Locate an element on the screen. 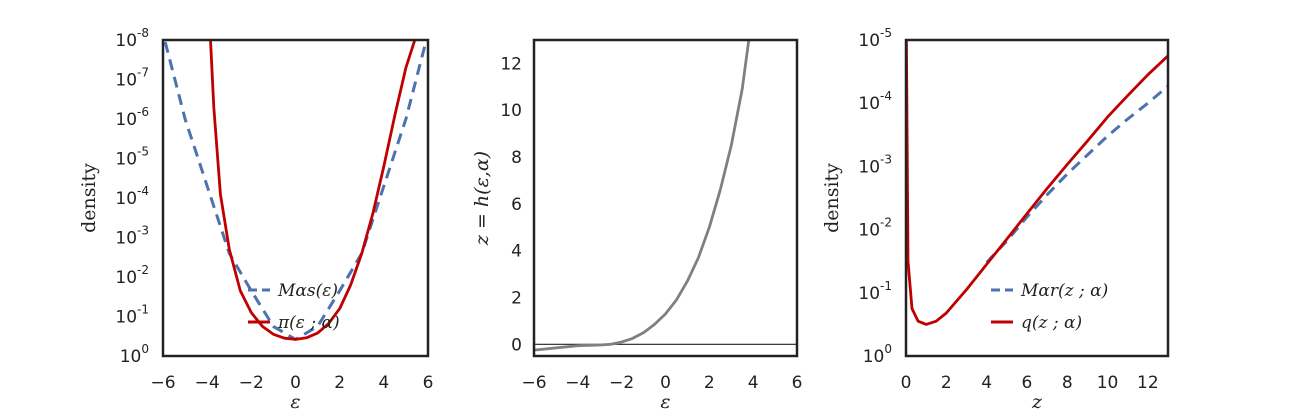 The image size is (1300, 409). x-tick-label: 10 is located at coordinates (1108, 383).